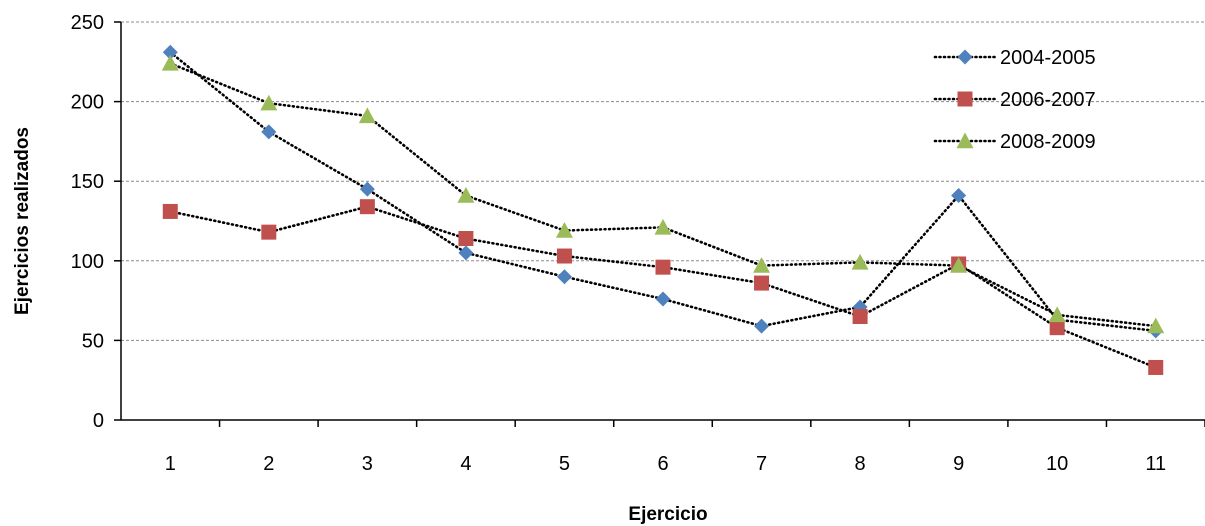 The image size is (1205, 526). What do you see at coordinates (87, 182) in the screenshot?
I see `y-tick-label: 150` at bounding box center [87, 182].